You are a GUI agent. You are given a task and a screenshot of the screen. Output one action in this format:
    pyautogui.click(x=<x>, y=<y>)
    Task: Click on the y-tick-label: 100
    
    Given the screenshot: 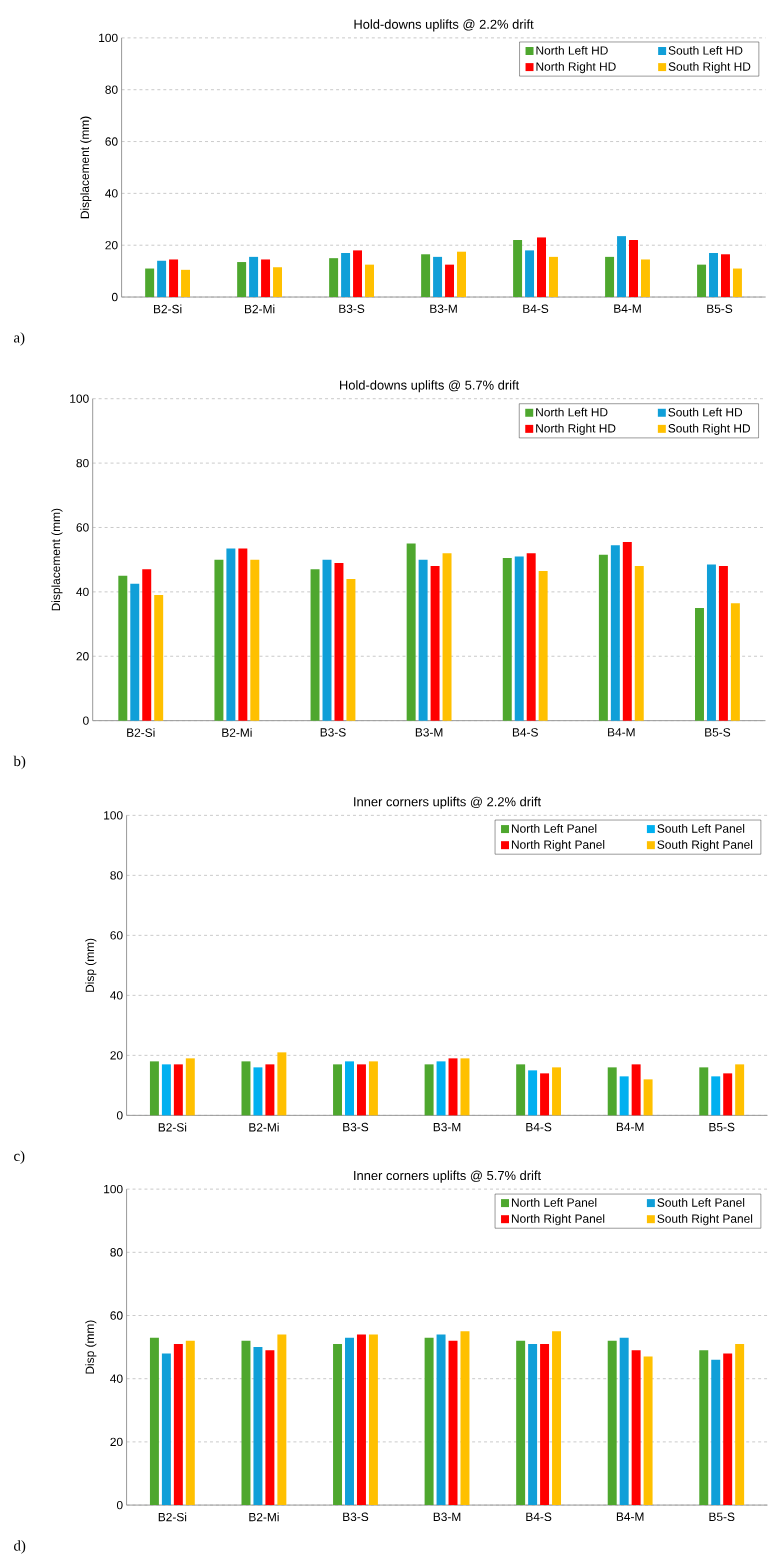 What is the action you would take?
    pyautogui.click(x=113, y=1189)
    